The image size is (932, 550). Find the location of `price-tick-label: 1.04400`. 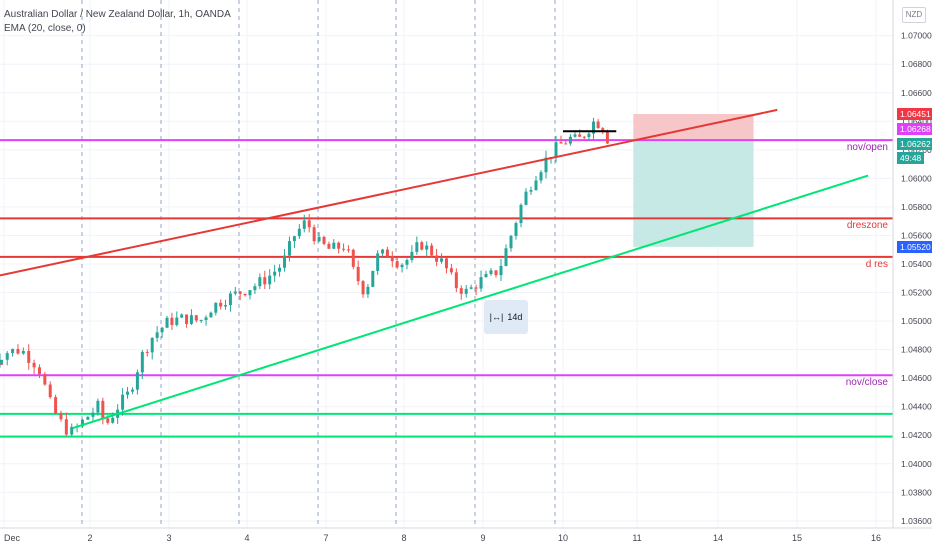

price-tick-label: 1.04400 is located at coordinates (916, 407).